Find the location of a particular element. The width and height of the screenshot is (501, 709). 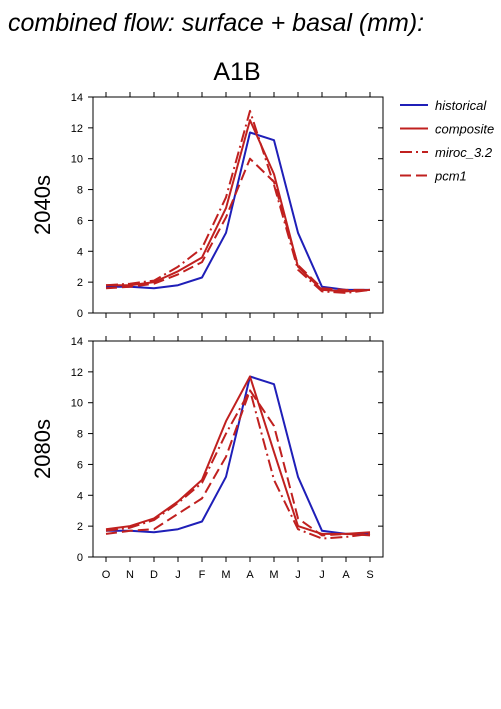

x-tick-label: F is located at coordinates (202, 575).